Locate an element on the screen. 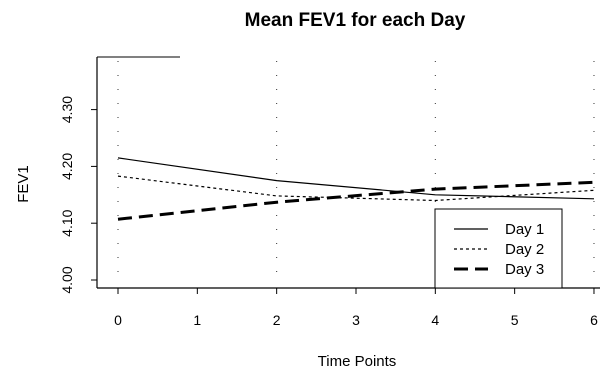 The width and height of the screenshot is (605, 373). y-tick-label-2: 4.20 is located at coordinates (67, 166).